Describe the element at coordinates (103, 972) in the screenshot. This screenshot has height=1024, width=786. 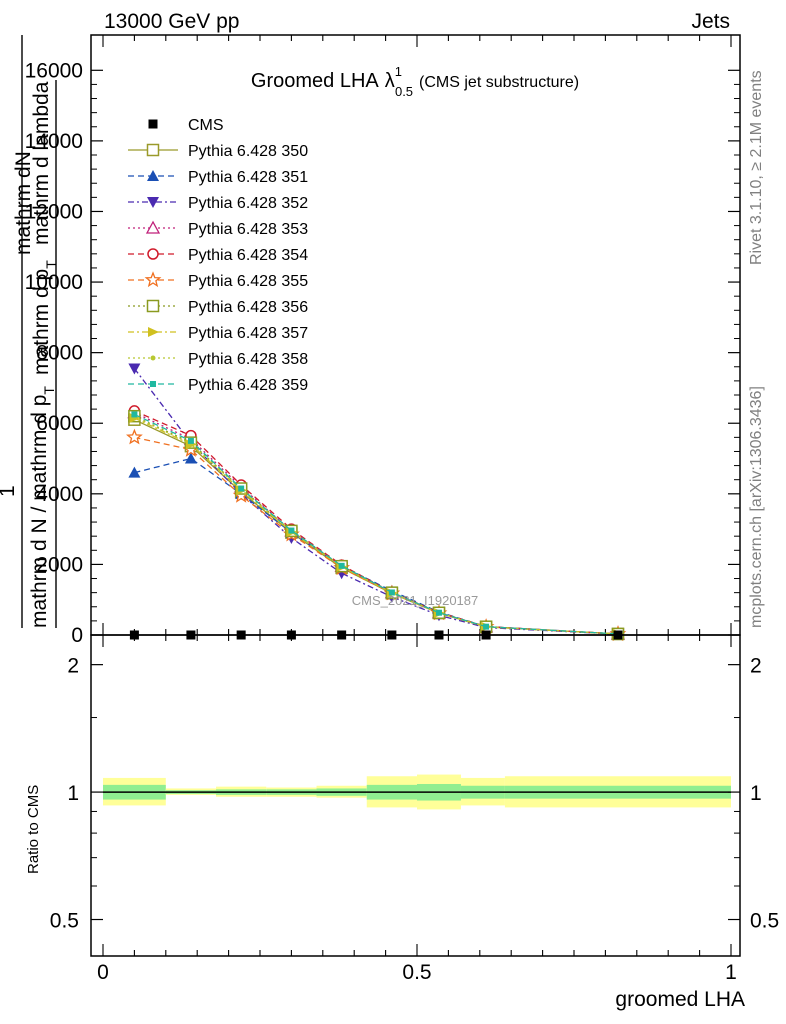
I see `x-tick-label: 0` at that location.